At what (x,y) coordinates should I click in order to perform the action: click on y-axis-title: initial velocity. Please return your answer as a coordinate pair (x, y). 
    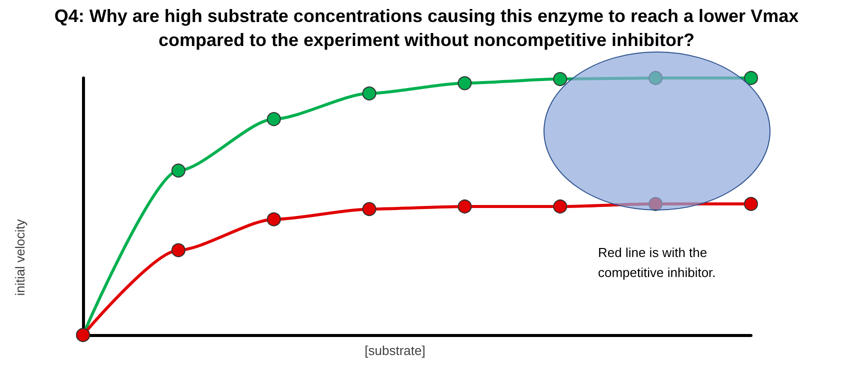
    Looking at the image, I should click on (20, 258).